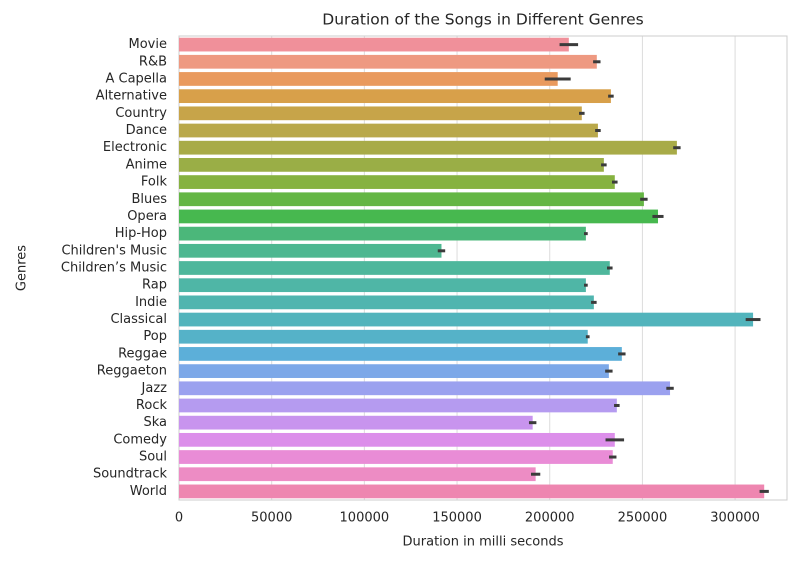 The image size is (811, 564). Describe the element at coordinates (643, 518) in the screenshot. I see `x-tick-label: 250000` at that location.